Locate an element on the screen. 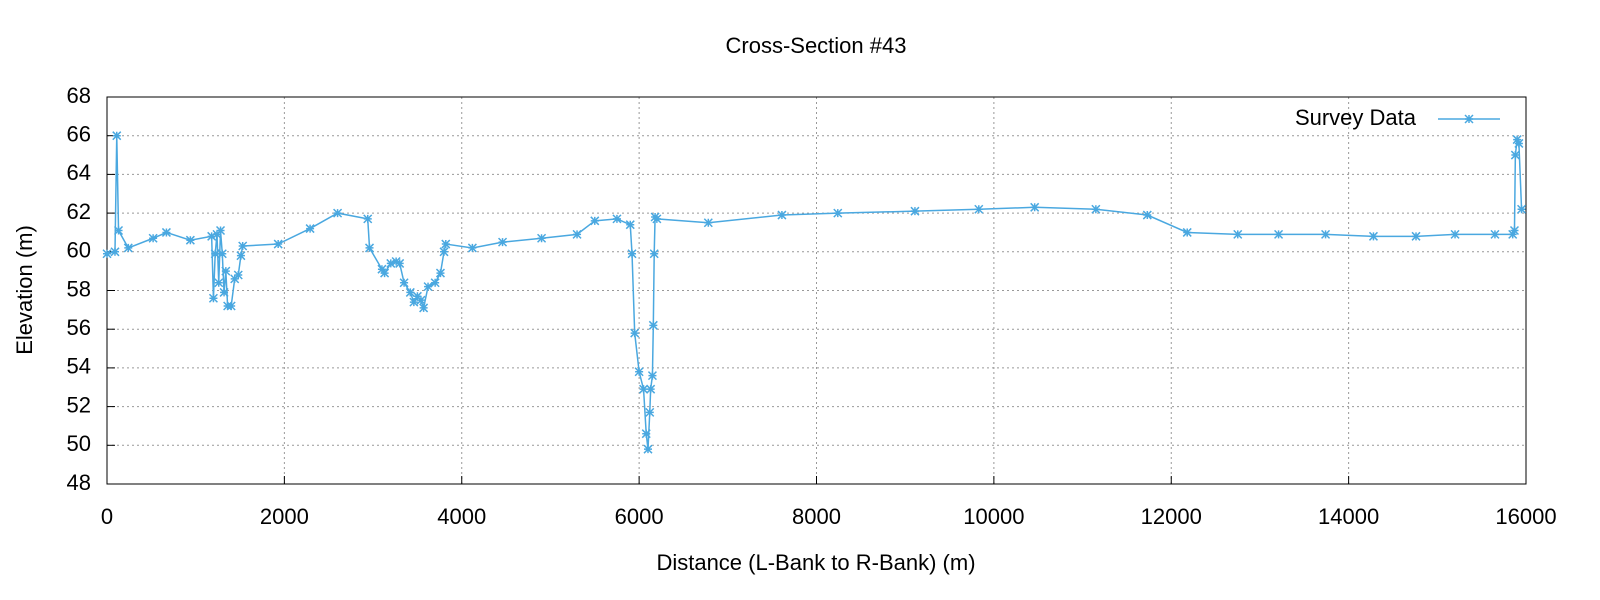 The image size is (1600, 600). x-axis-label: Distance (L-Bank to R-Bank) (m) is located at coordinates (815, 562).